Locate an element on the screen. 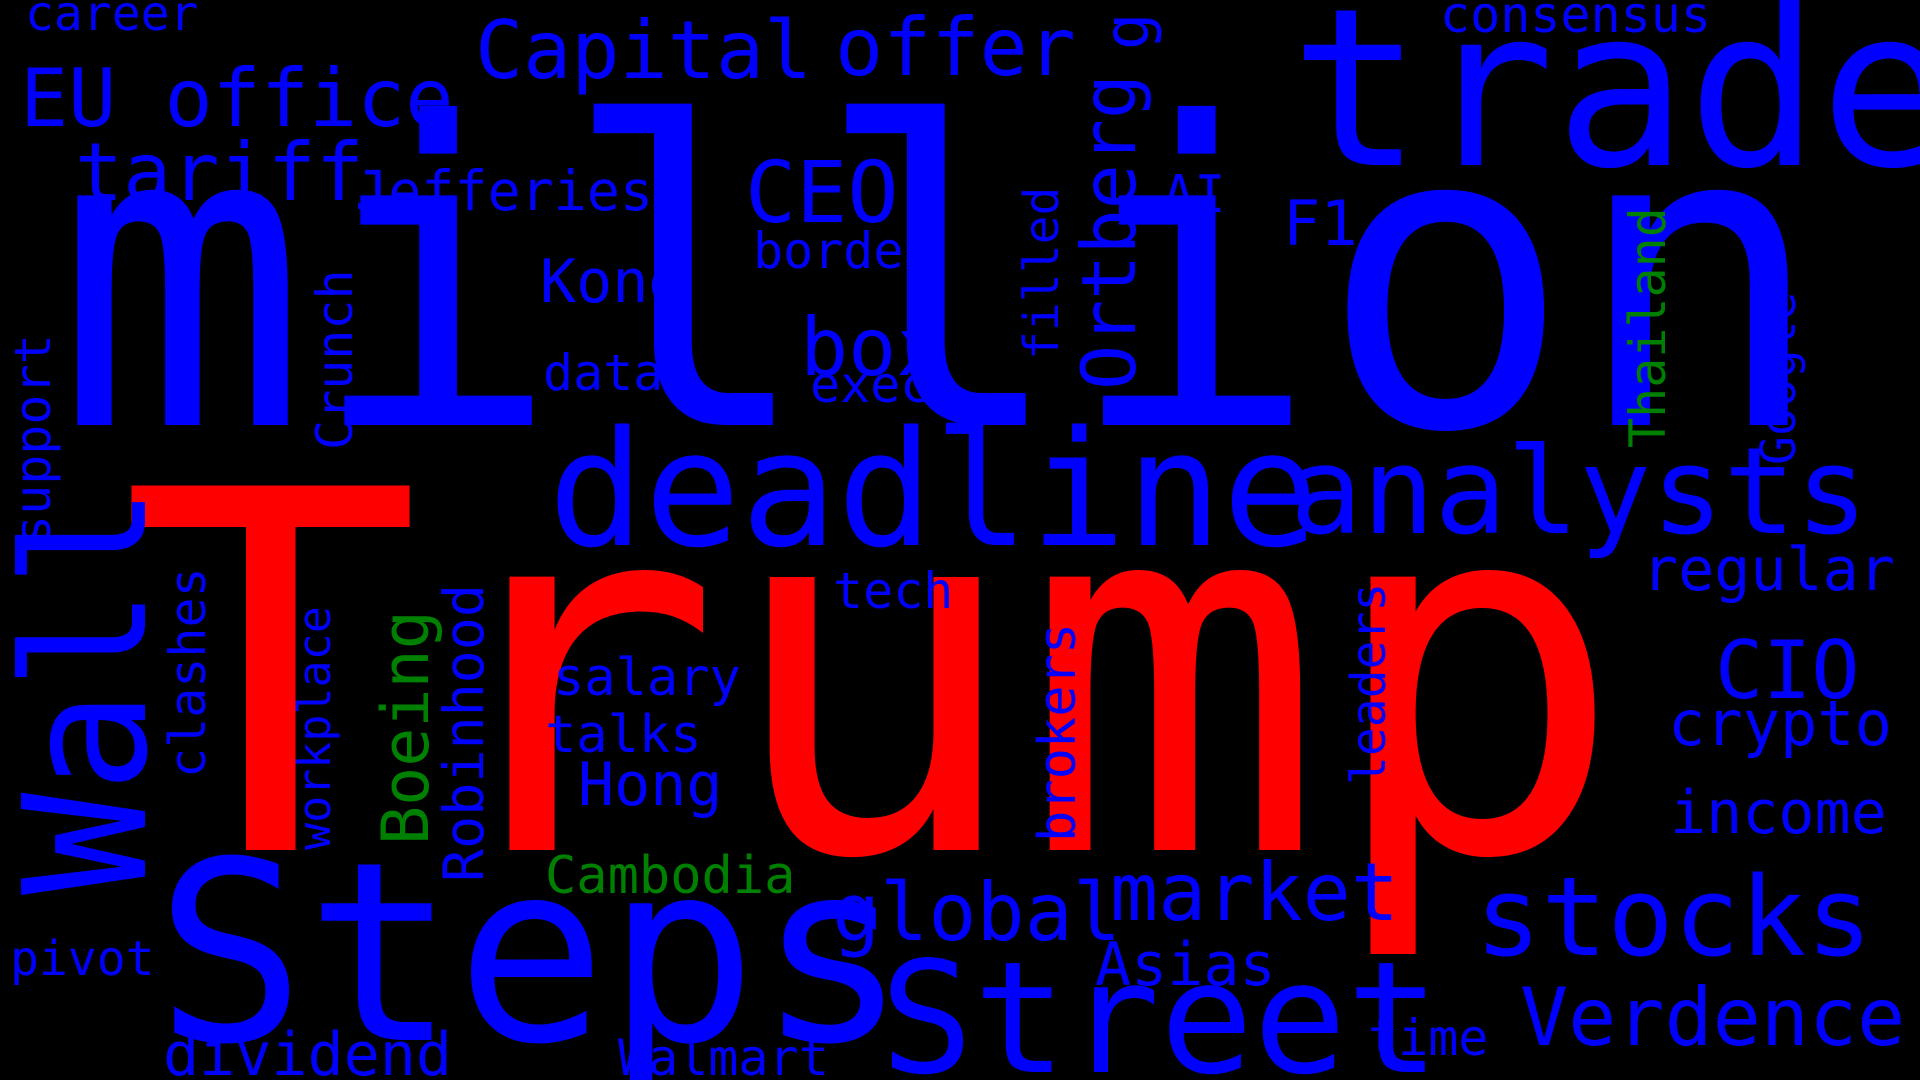 This screenshot has width=1920, height=1080. word-jefferies: Jefferies is located at coordinates (504, 191).